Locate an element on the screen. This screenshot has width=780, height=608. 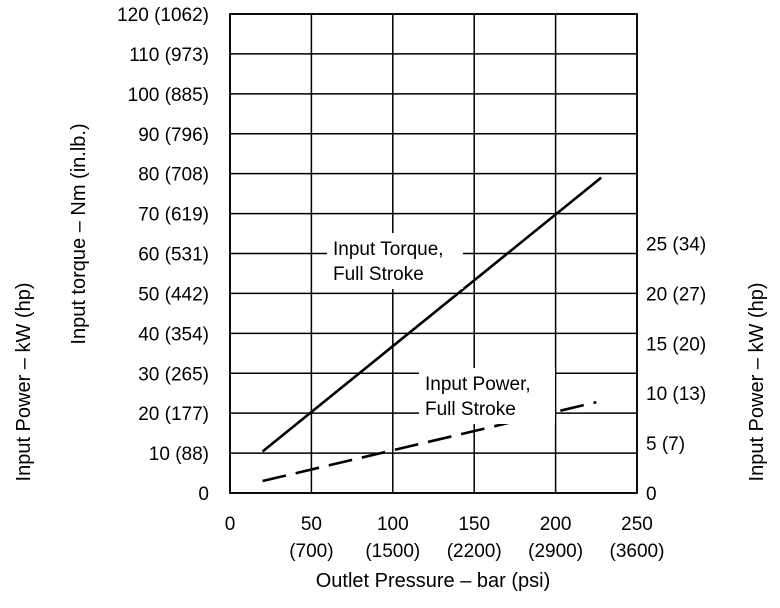
y-left-tick-label: 10 (88) is located at coordinates (179, 454).